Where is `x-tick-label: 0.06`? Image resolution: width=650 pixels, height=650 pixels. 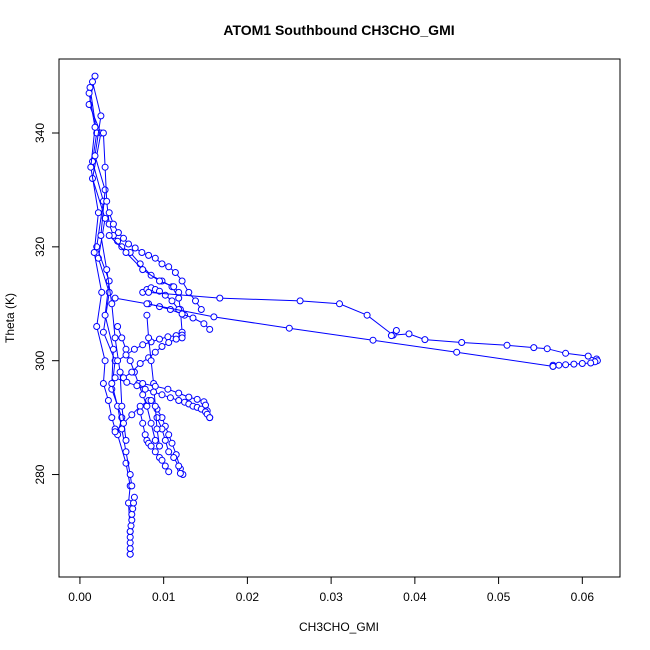 x-tick-label: 0.06 is located at coordinates (583, 597).